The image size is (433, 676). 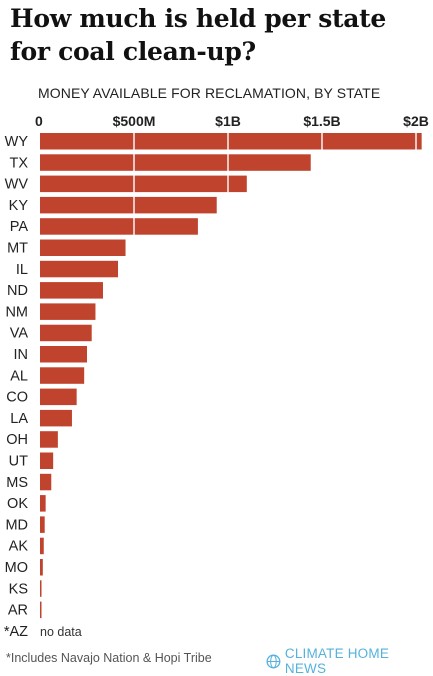 What do you see at coordinates (19, 376) in the screenshot?
I see `category-label: AL` at bounding box center [19, 376].